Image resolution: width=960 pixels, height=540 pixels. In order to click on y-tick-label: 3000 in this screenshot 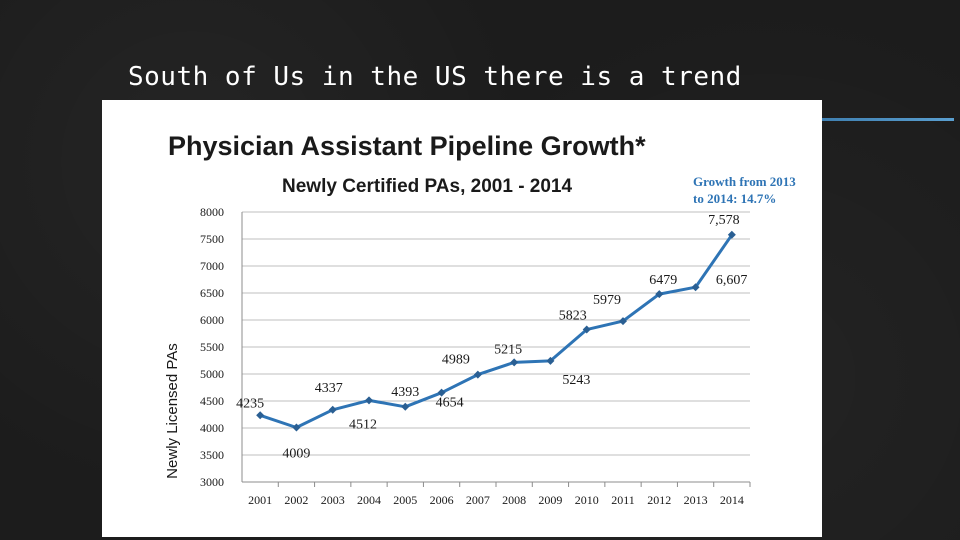, I will do `click(212, 482)`.